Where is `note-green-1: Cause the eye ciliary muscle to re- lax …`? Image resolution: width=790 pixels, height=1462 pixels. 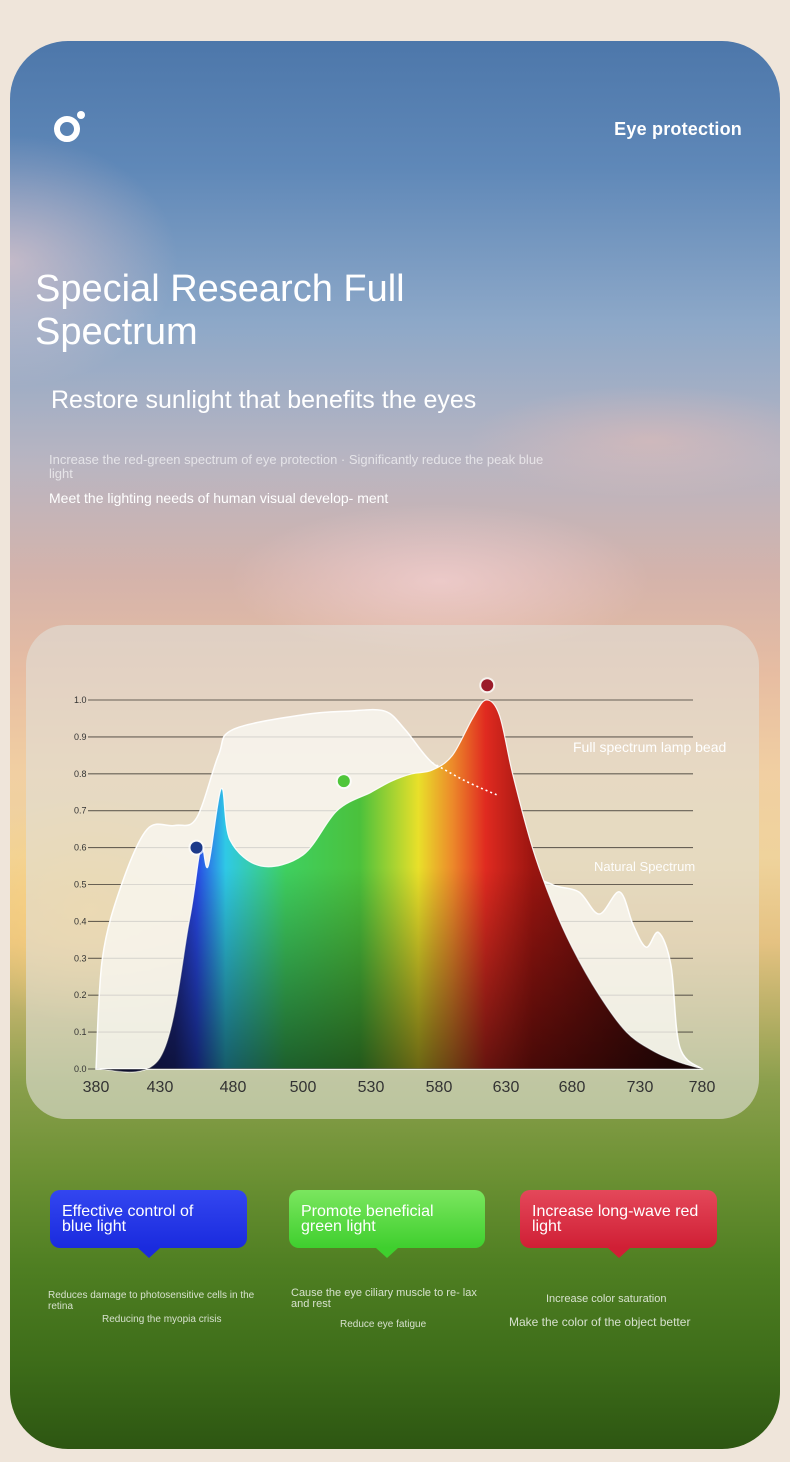 note-green-1: Cause the eye ciliary muscle to re- lax … is located at coordinates (384, 1298).